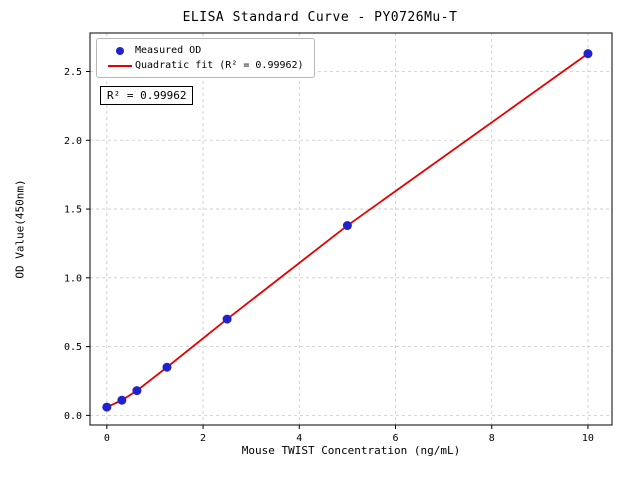 Image resolution: width=640 pixels, height=484 pixels. I want to click on x-tick-label: 2, so click(203, 438).